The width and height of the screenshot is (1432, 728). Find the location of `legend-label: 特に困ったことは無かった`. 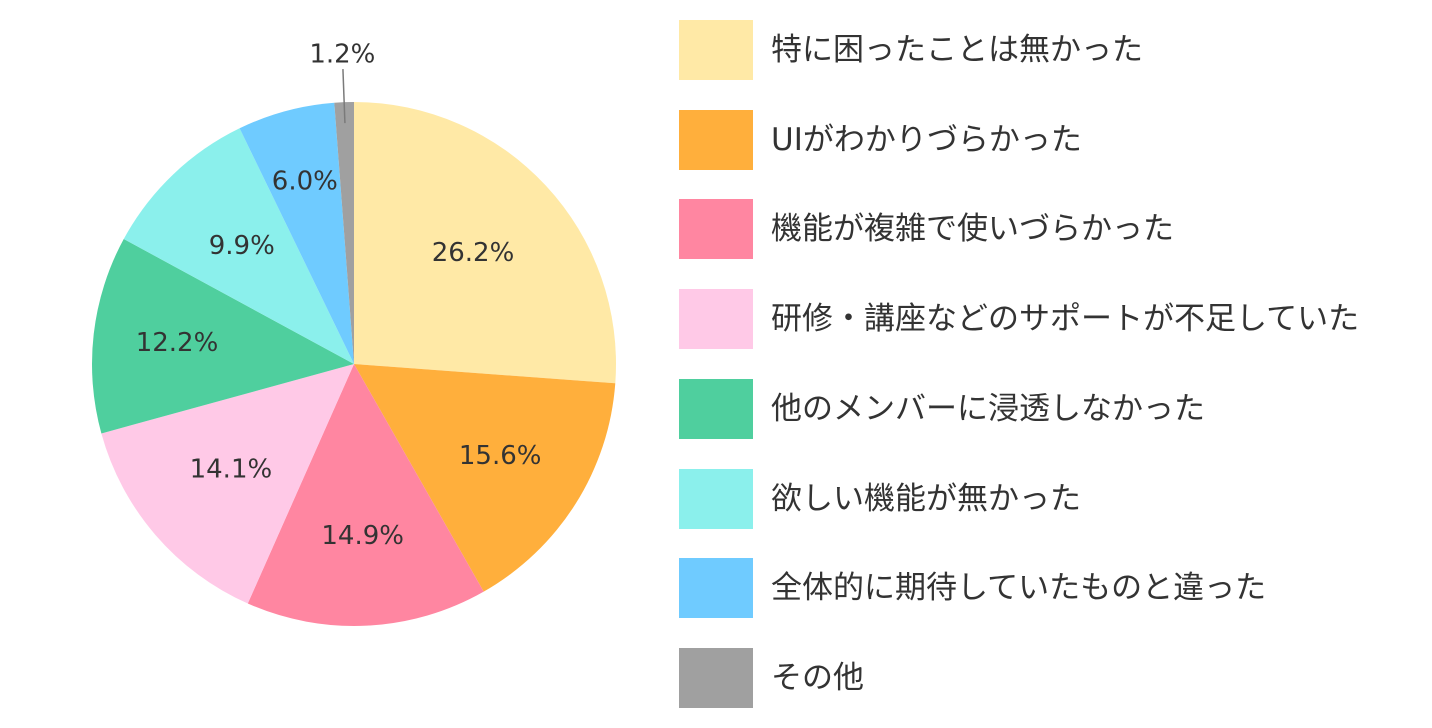

legend-label: 特に困ったことは無かった is located at coordinates (957, 50).